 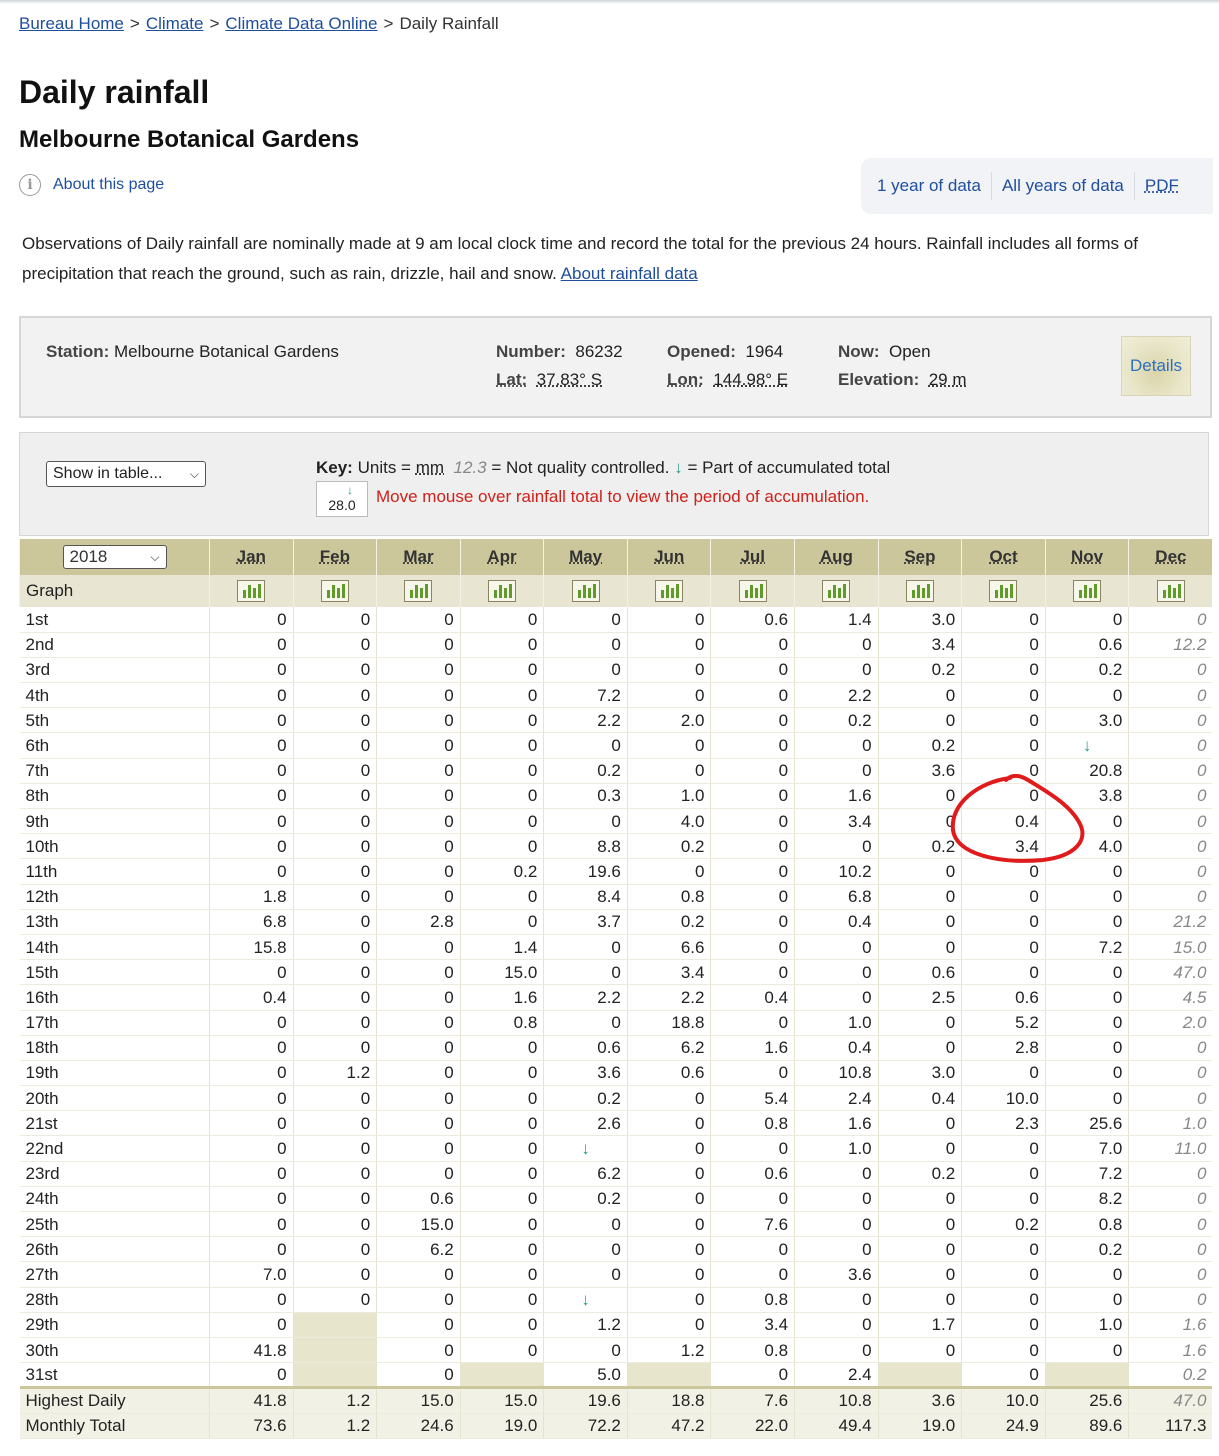 I want to click on summary-cell: 19.0, so click(x=501, y=1426).